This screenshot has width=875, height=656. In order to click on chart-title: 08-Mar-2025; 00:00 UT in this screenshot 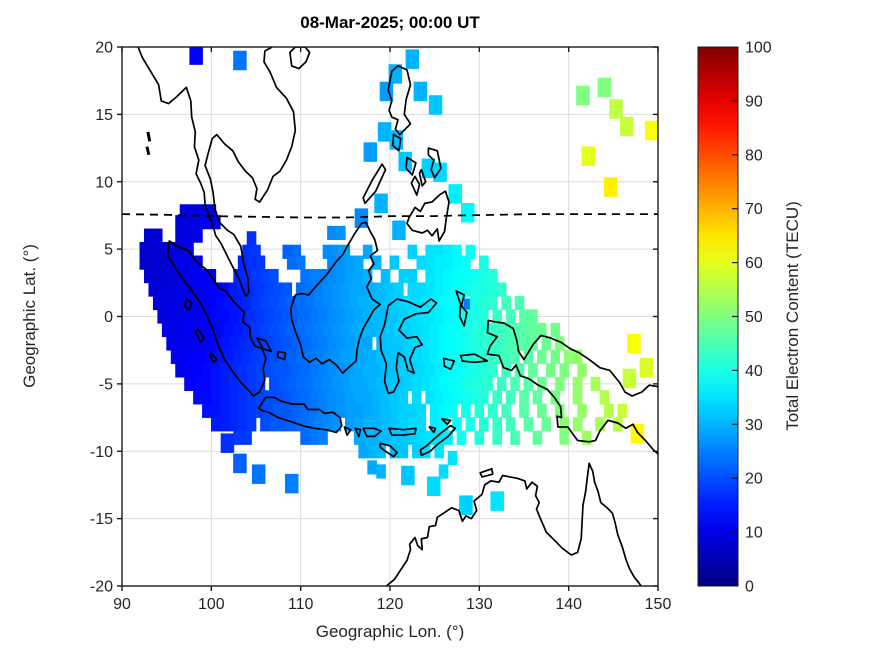, I will do `click(390, 22)`.